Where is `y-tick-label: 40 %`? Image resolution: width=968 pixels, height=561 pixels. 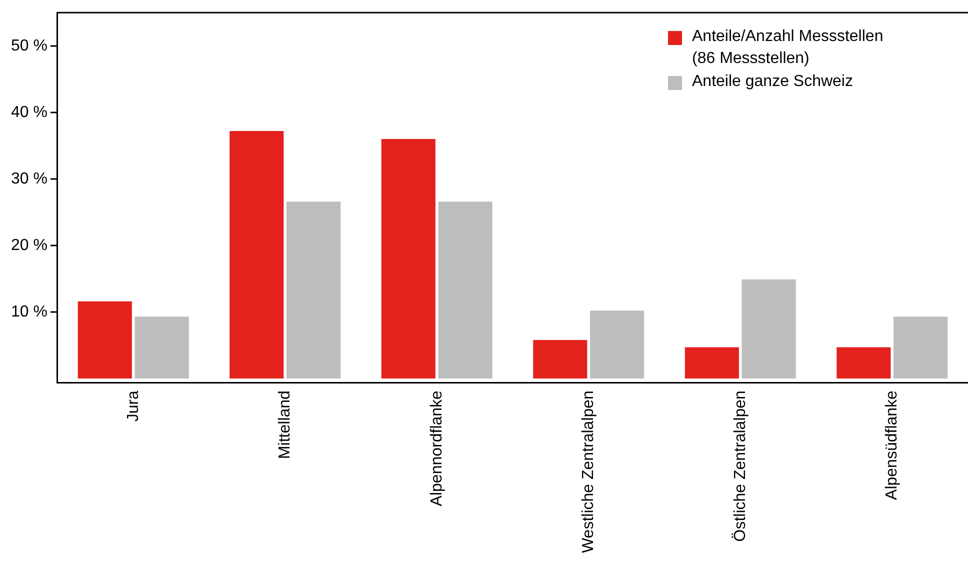 y-tick-label: 40 % is located at coordinates (29, 112).